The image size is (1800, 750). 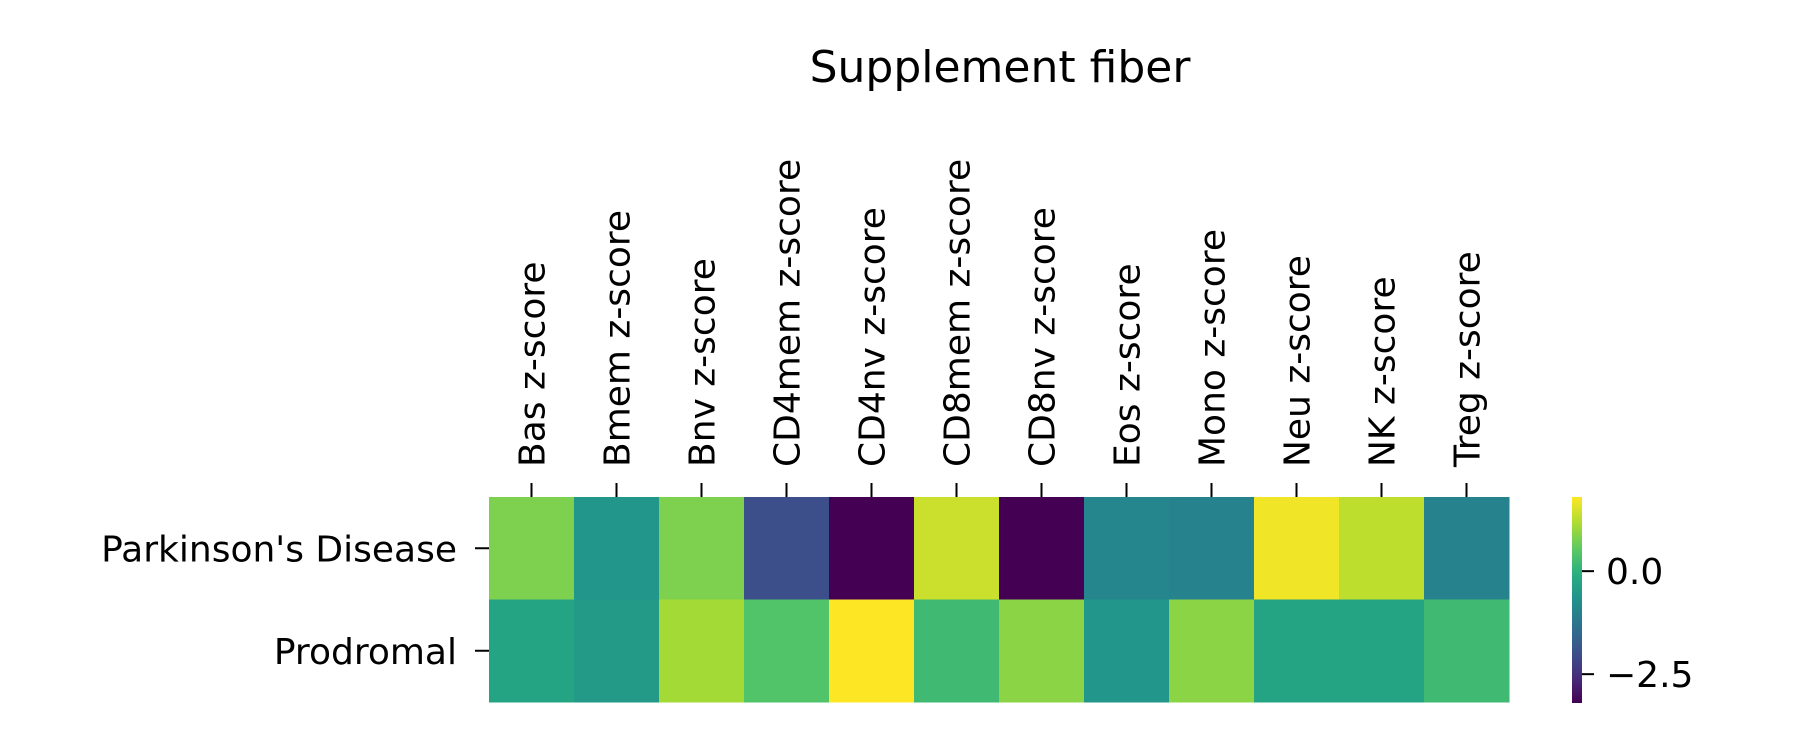 What do you see at coordinates (1001, 67) in the screenshot?
I see `chart-title: Supplement fiber` at bounding box center [1001, 67].